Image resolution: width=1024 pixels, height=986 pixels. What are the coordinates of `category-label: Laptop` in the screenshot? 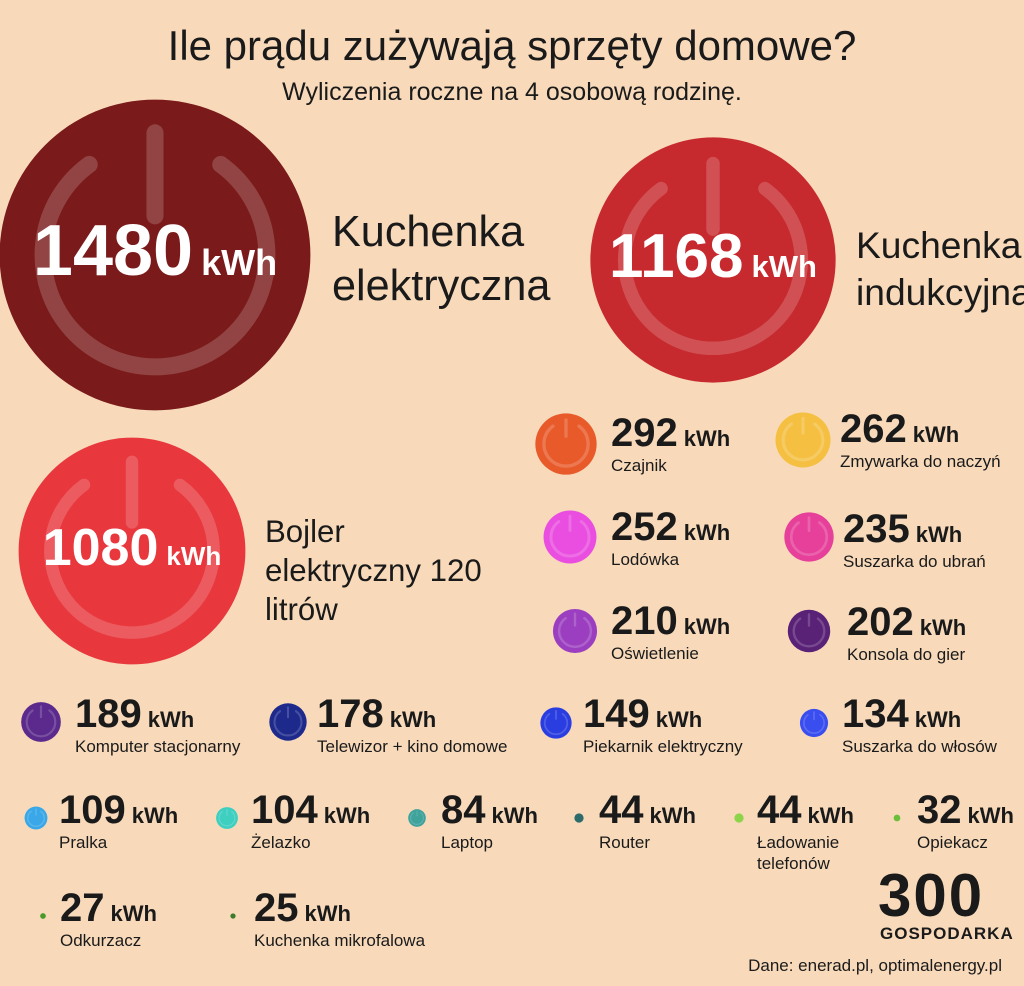 It's located at (467, 842).